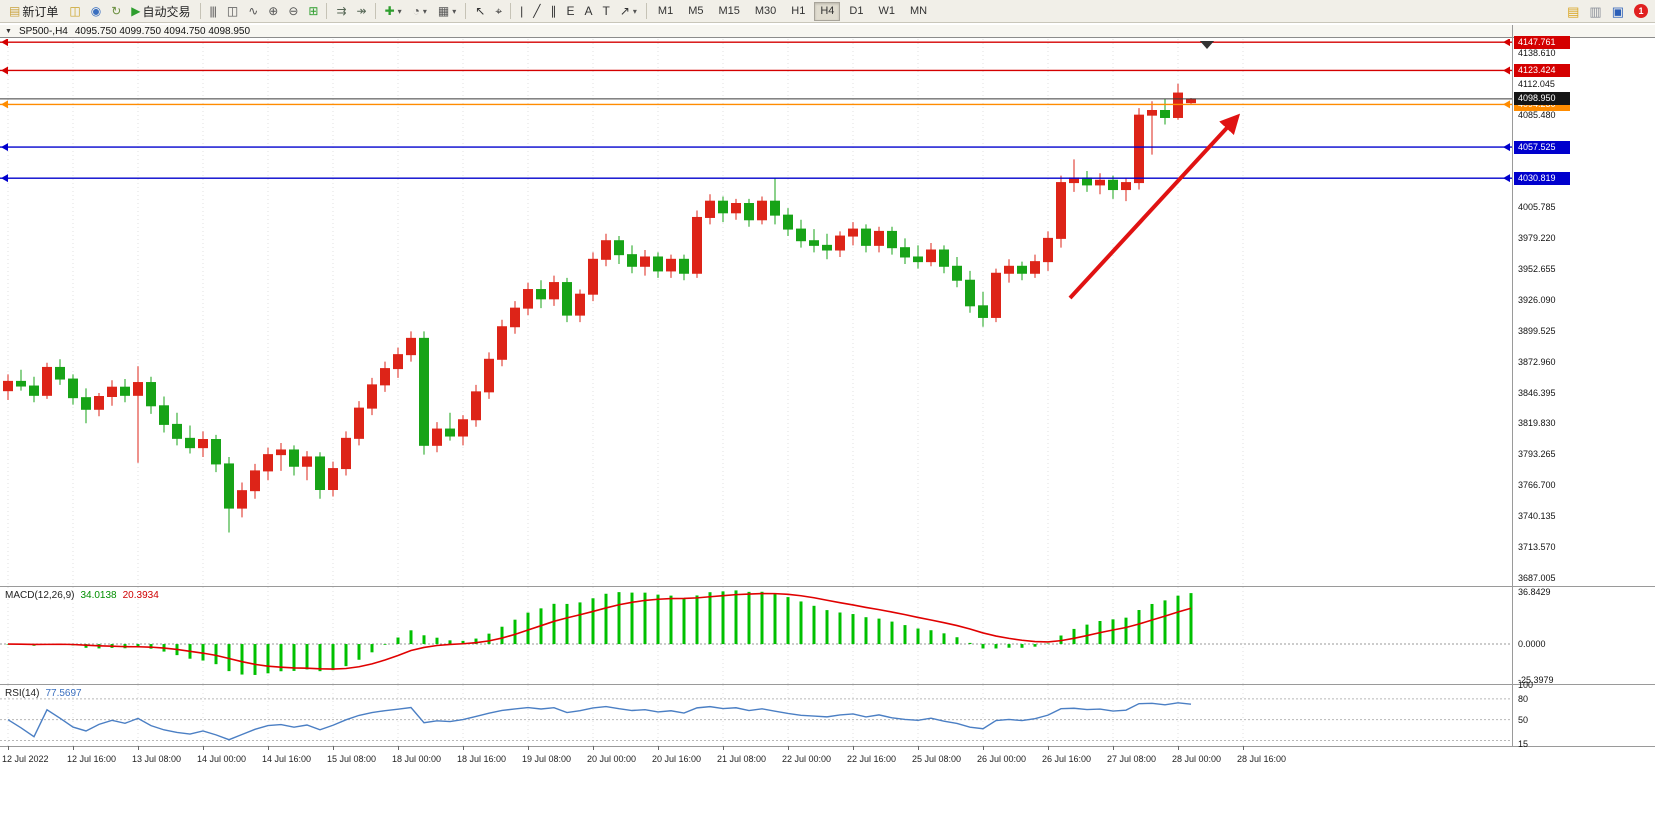 Image resolution: width=1655 pixels, height=818 pixels. What do you see at coordinates (1617, 11) in the screenshot?
I see `chat-icon: ▣` at bounding box center [1617, 11].